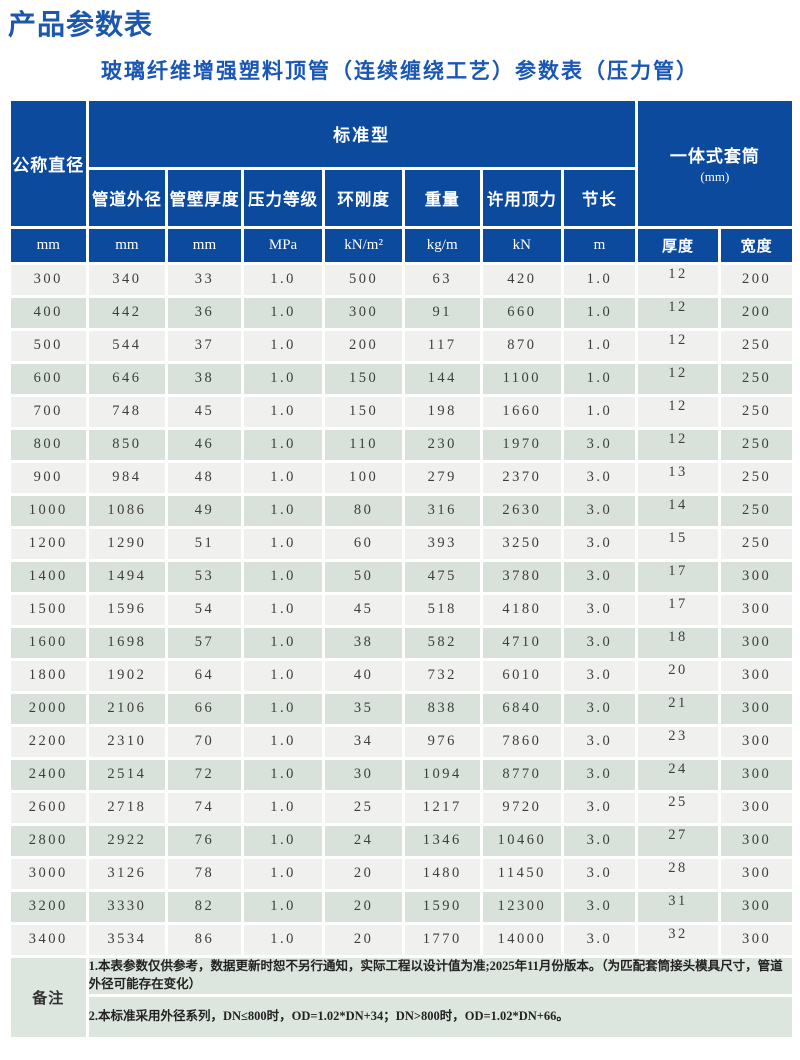 The image size is (800, 1060). What do you see at coordinates (678, 576) in the screenshot?
I see `table-cell: 17` at bounding box center [678, 576].